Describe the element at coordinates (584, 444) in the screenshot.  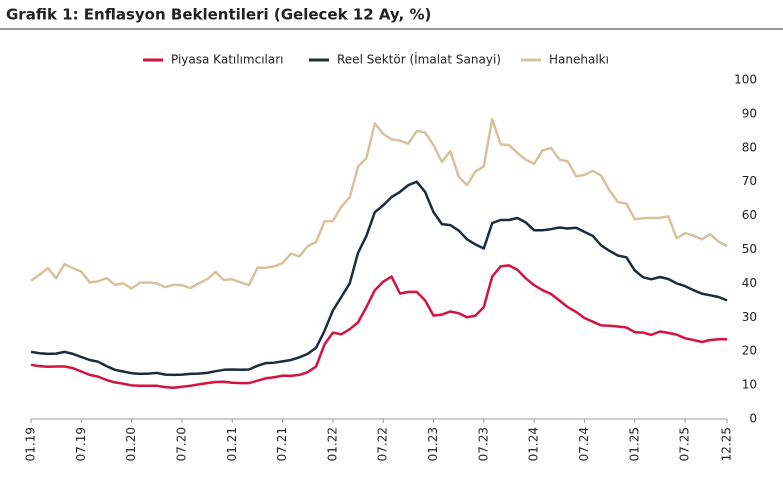
I see `x-tick-label: 07.24` at that location.